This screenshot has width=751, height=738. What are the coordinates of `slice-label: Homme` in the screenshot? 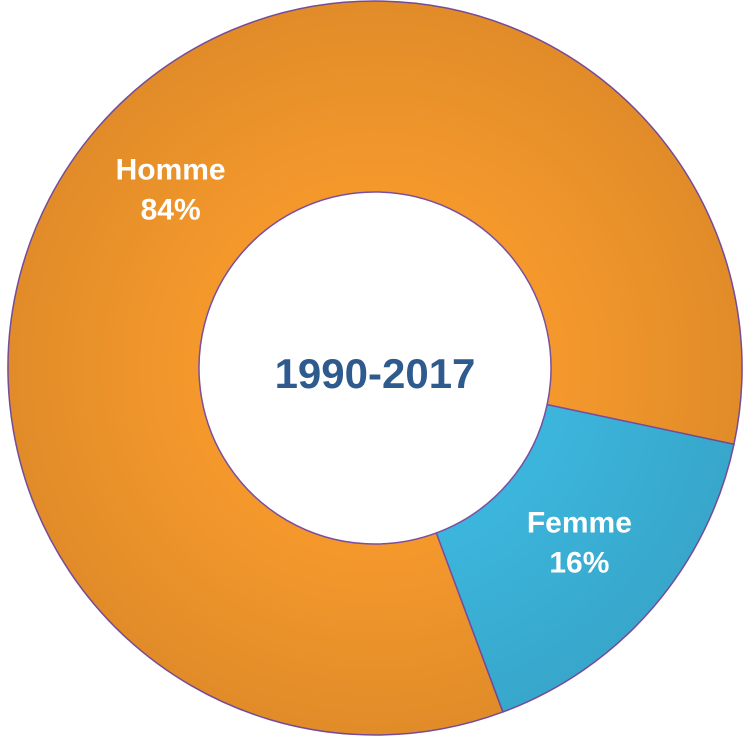 It's located at (171, 169).